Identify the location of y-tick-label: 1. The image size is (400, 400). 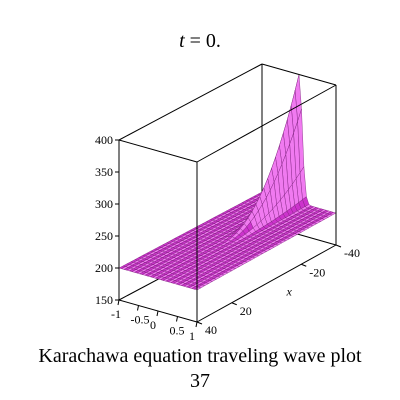
(192, 336).